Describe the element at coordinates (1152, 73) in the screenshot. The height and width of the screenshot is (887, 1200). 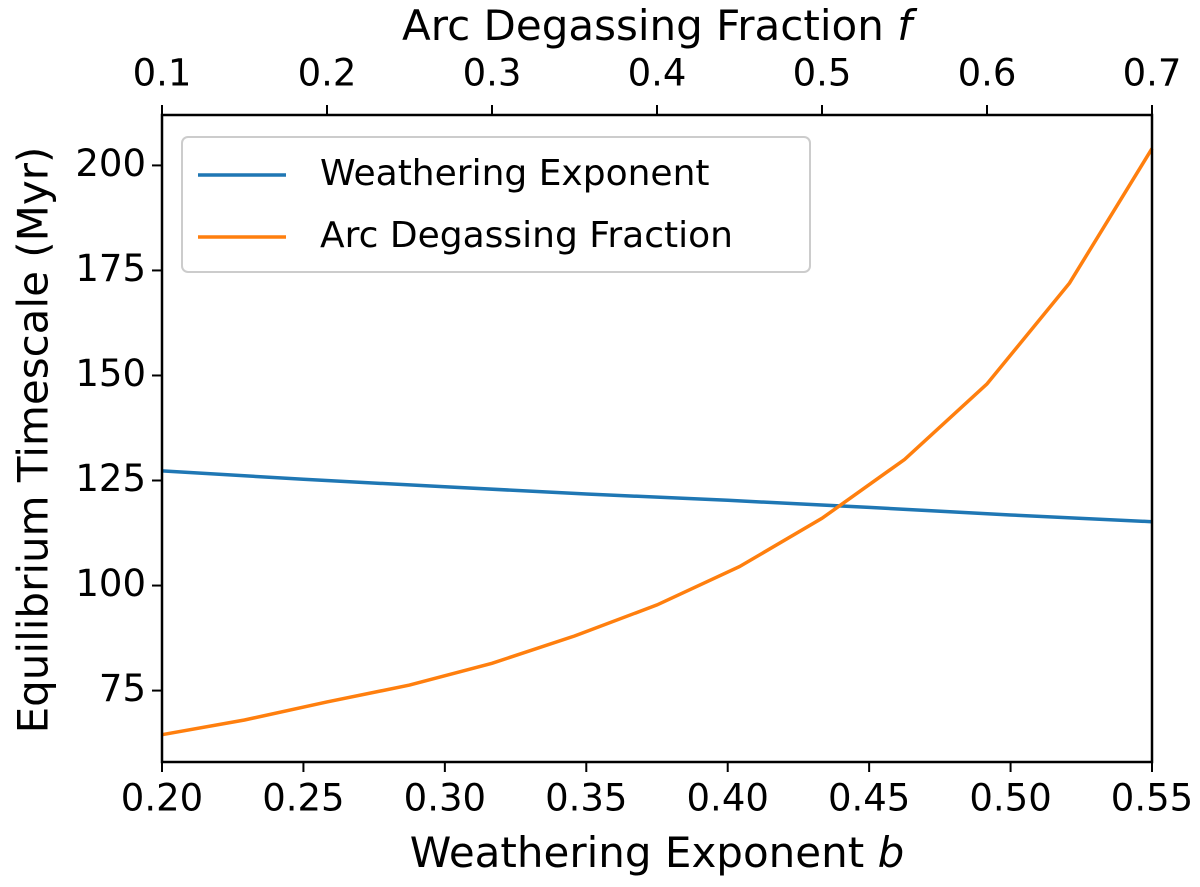
I see `x2-tick-label: 0.7` at that location.